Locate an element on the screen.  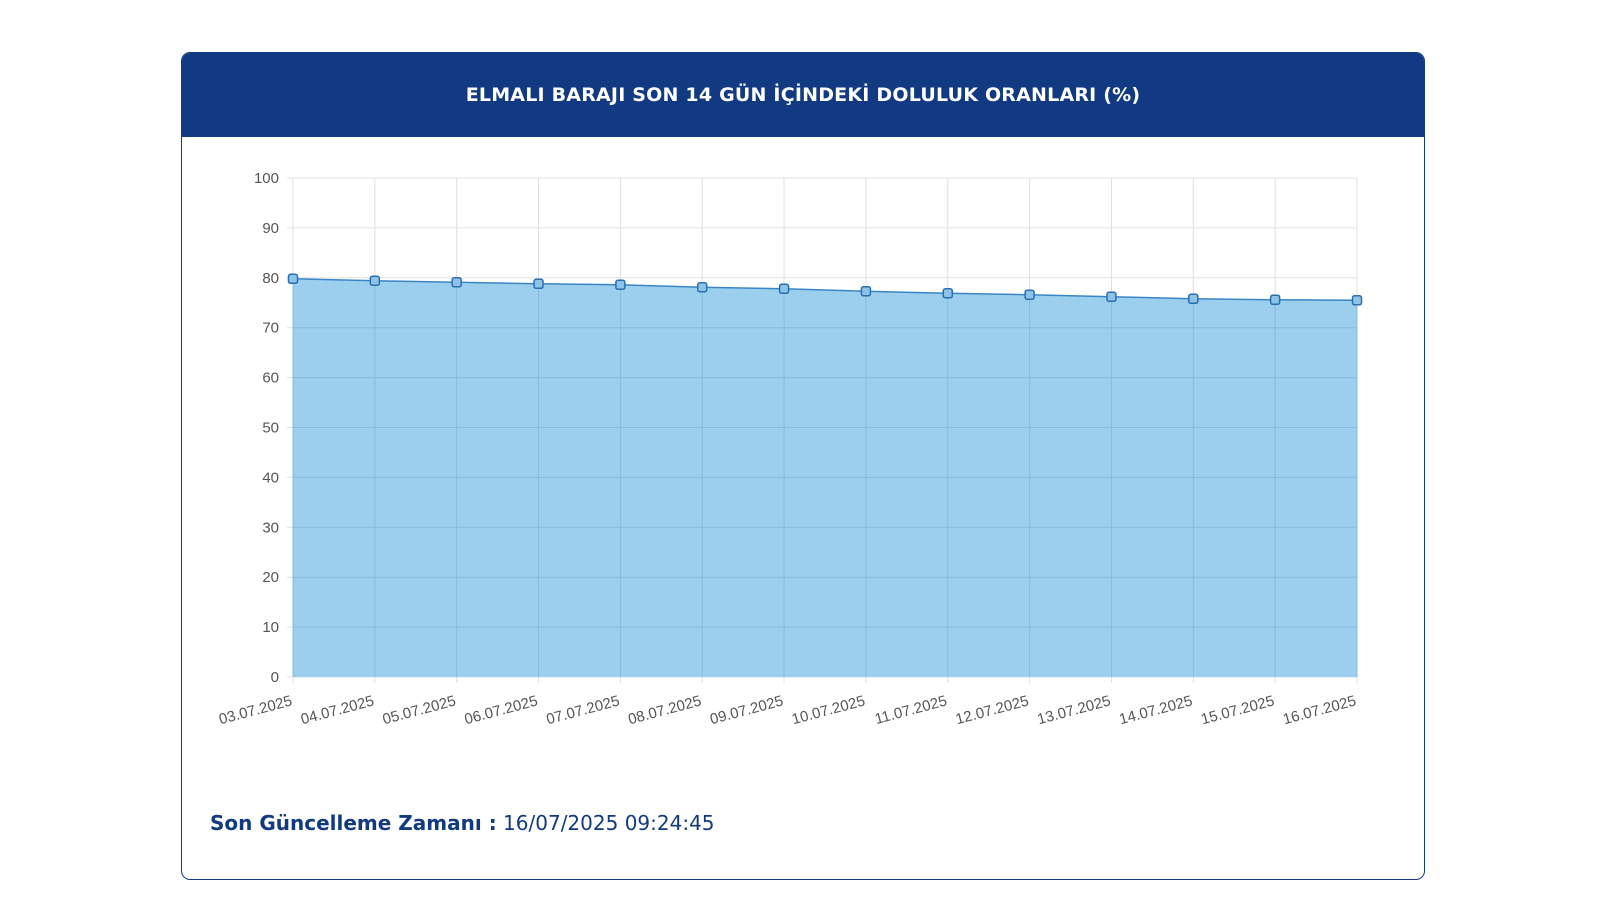
y-tick-label: 100 is located at coordinates (266, 178).